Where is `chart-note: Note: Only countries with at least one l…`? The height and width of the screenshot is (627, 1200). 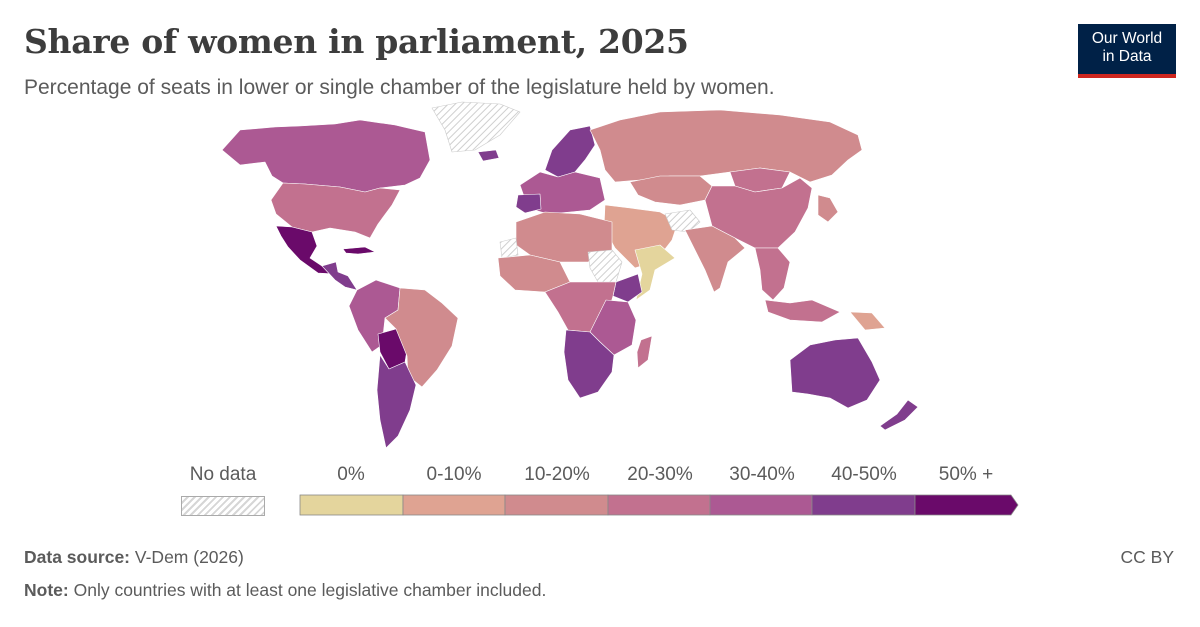 chart-note: Note: Only countries with at least one l… is located at coordinates (285, 590).